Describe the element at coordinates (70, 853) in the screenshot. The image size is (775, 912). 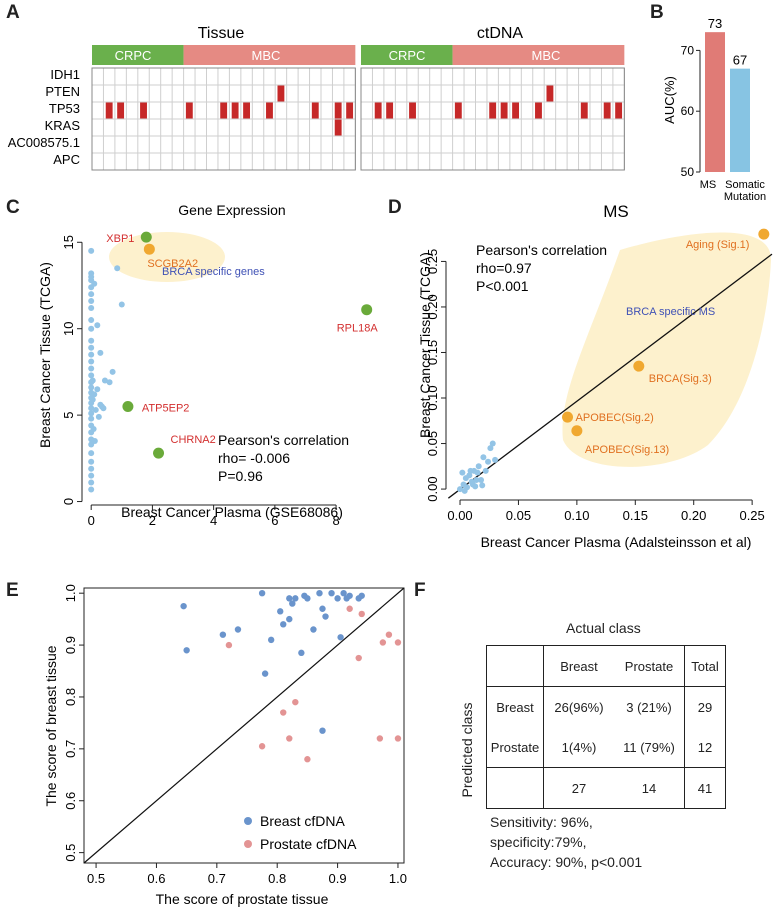
I see `e-ytick-label: 0.5` at that location.